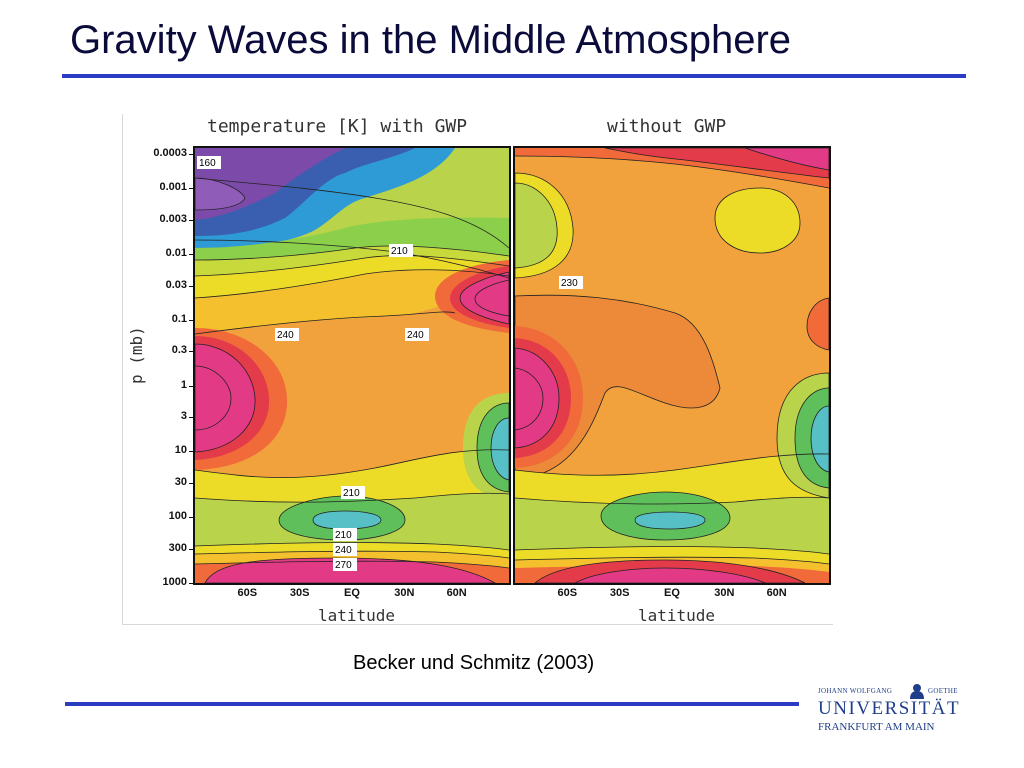  What do you see at coordinates (179, 318) in the screenshot?
I see `y-tick-label: 0.1` at bounding box center [179, 318].